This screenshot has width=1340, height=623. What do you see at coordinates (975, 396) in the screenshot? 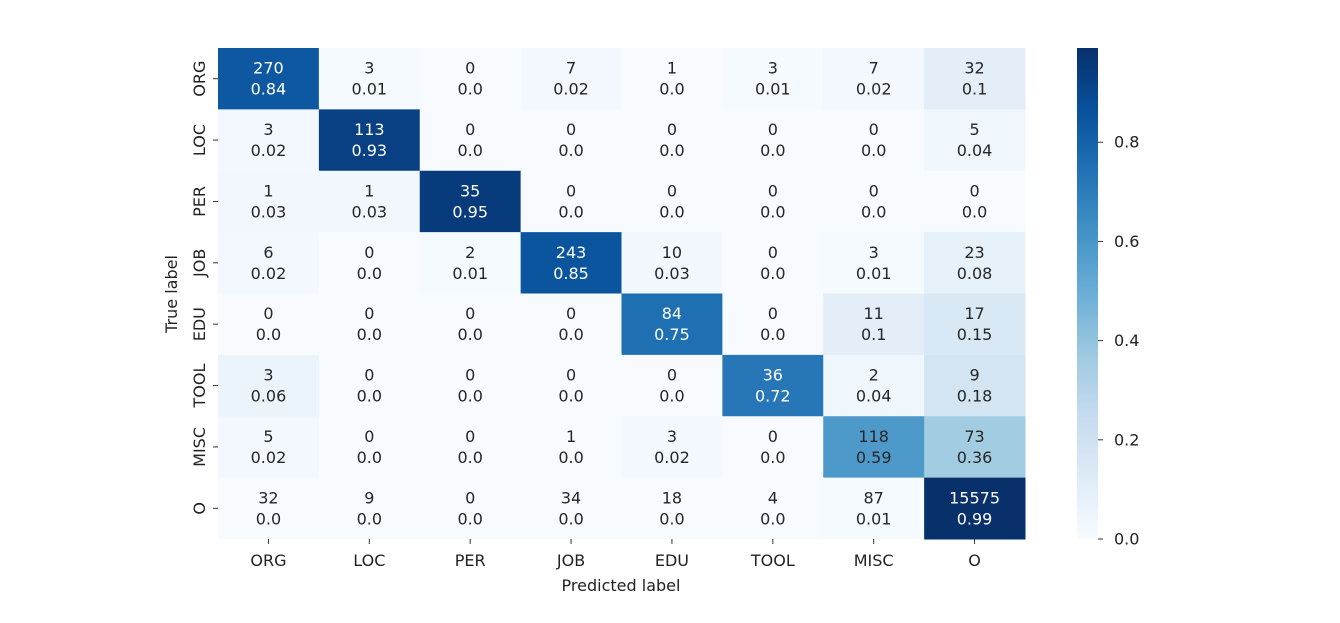
I see `cell-normalized-label: 0.18` at bounding box center [975, 396].